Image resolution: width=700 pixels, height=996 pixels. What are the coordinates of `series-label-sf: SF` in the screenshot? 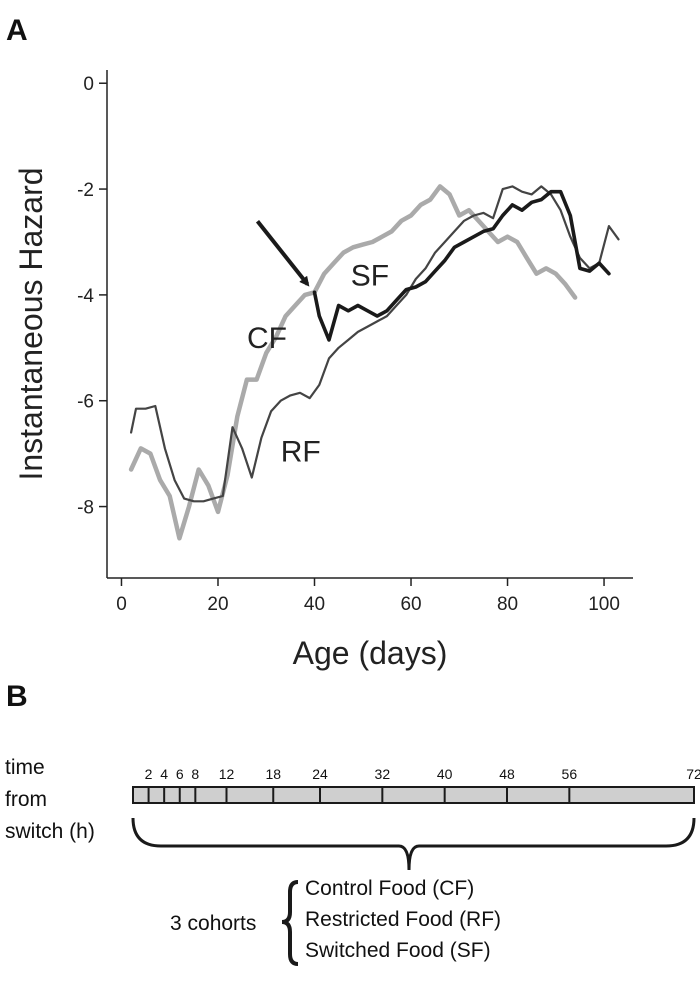 It's located at (370, 275).